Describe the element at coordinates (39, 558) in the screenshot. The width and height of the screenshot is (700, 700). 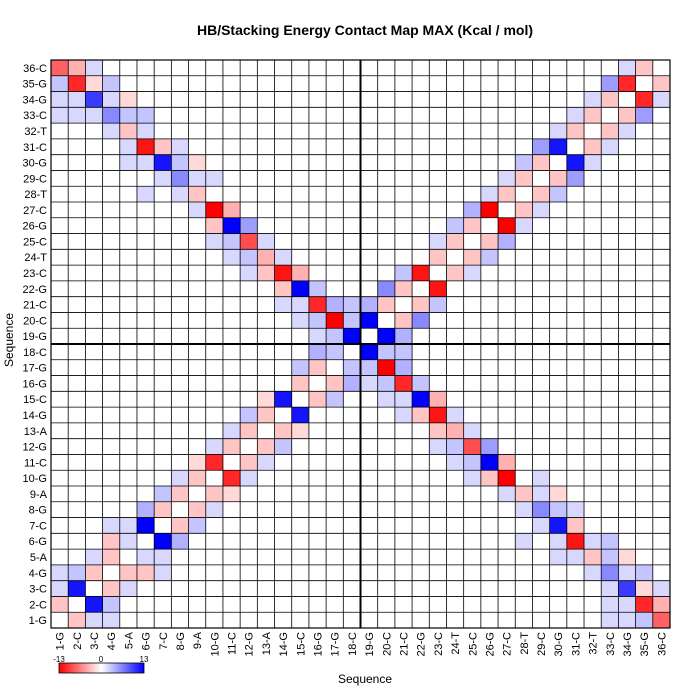
I see `y-tick-label: 5-A` at that location.